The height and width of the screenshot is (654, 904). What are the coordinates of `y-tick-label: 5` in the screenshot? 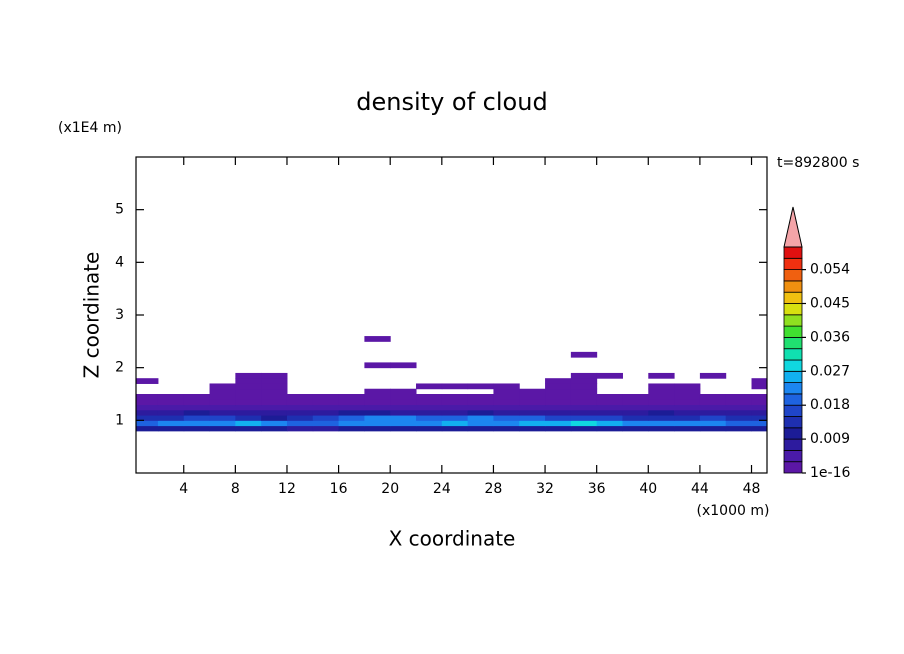 It's located at (119, 210).